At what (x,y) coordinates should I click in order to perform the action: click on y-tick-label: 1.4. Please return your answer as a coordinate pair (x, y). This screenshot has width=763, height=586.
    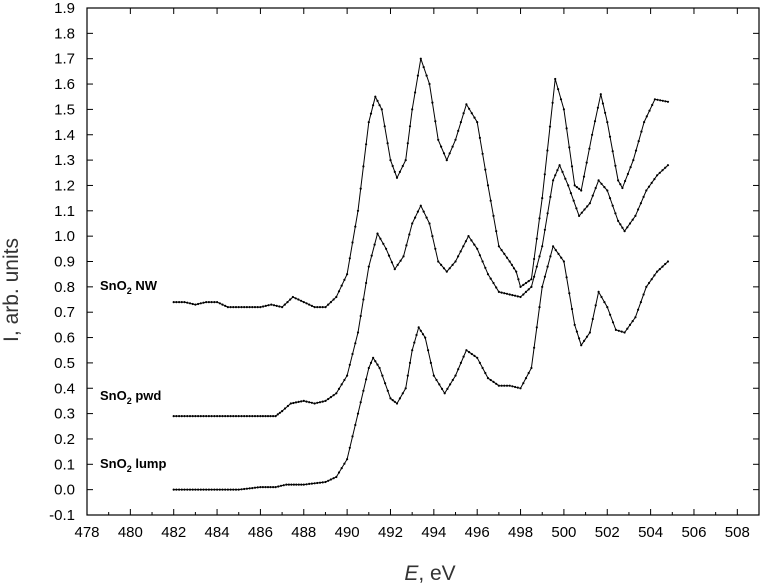
    Looking at the image, I should click on (64, 135).